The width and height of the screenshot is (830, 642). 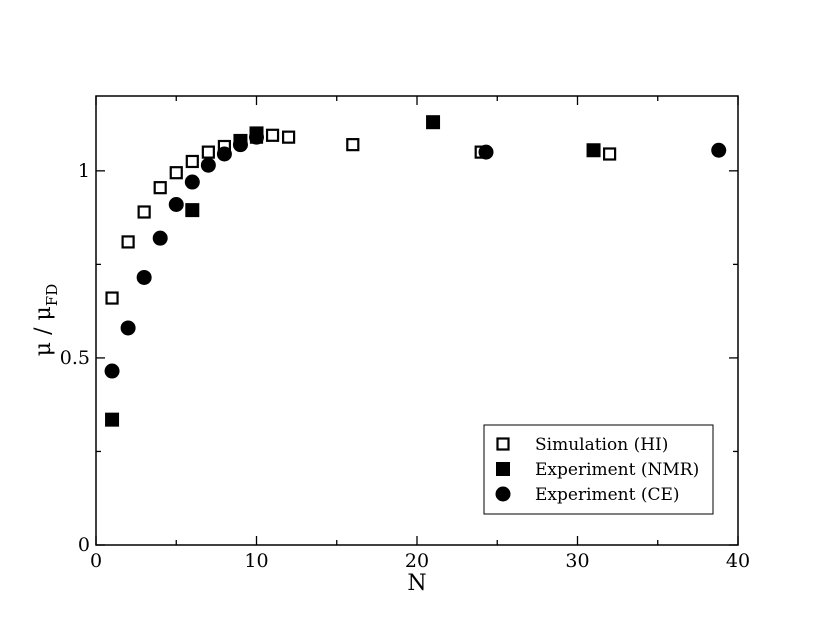 I want to click on y-axis-title-subscript: FD, so click(x=52, y=295).